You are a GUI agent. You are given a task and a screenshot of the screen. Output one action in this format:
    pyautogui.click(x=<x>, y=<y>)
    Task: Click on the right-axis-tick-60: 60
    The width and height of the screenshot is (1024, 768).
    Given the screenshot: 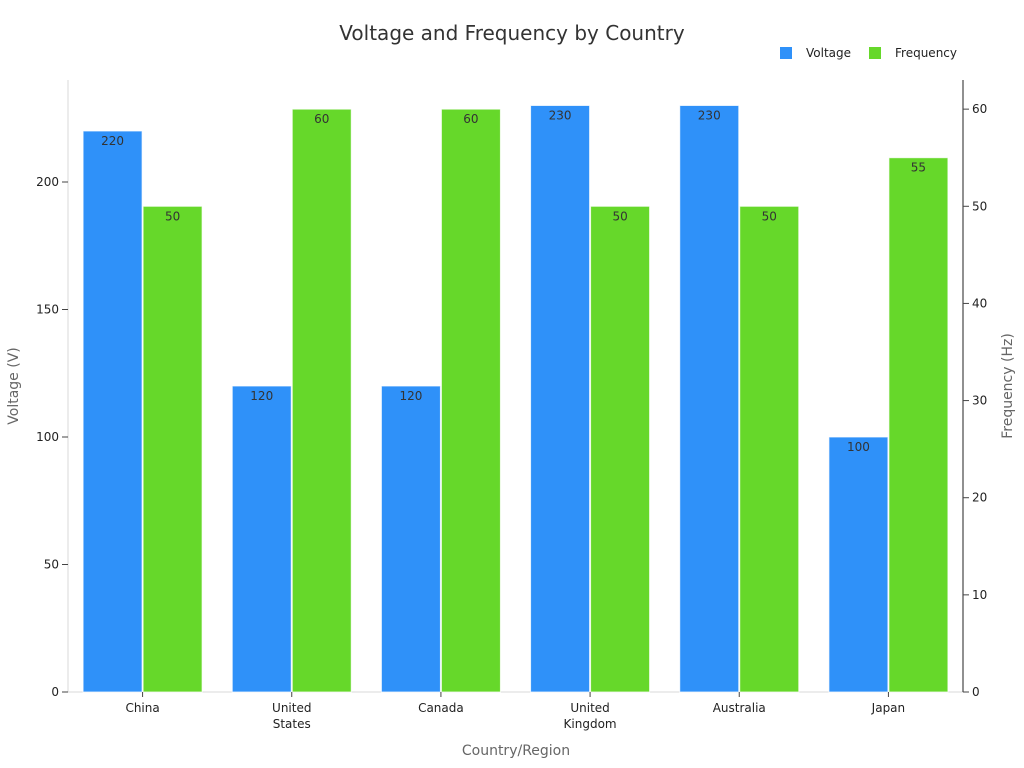 What is the action you would take?
    pyautogui.click(x=979, y=109)
    